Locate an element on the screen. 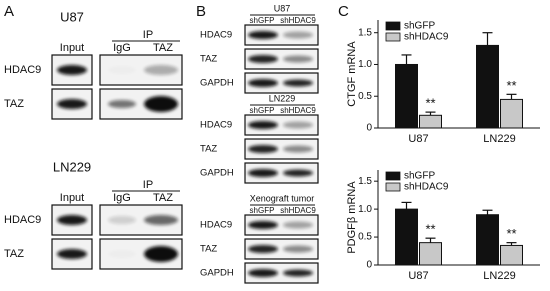  panel-label: A is located at coordinates (9, 11).